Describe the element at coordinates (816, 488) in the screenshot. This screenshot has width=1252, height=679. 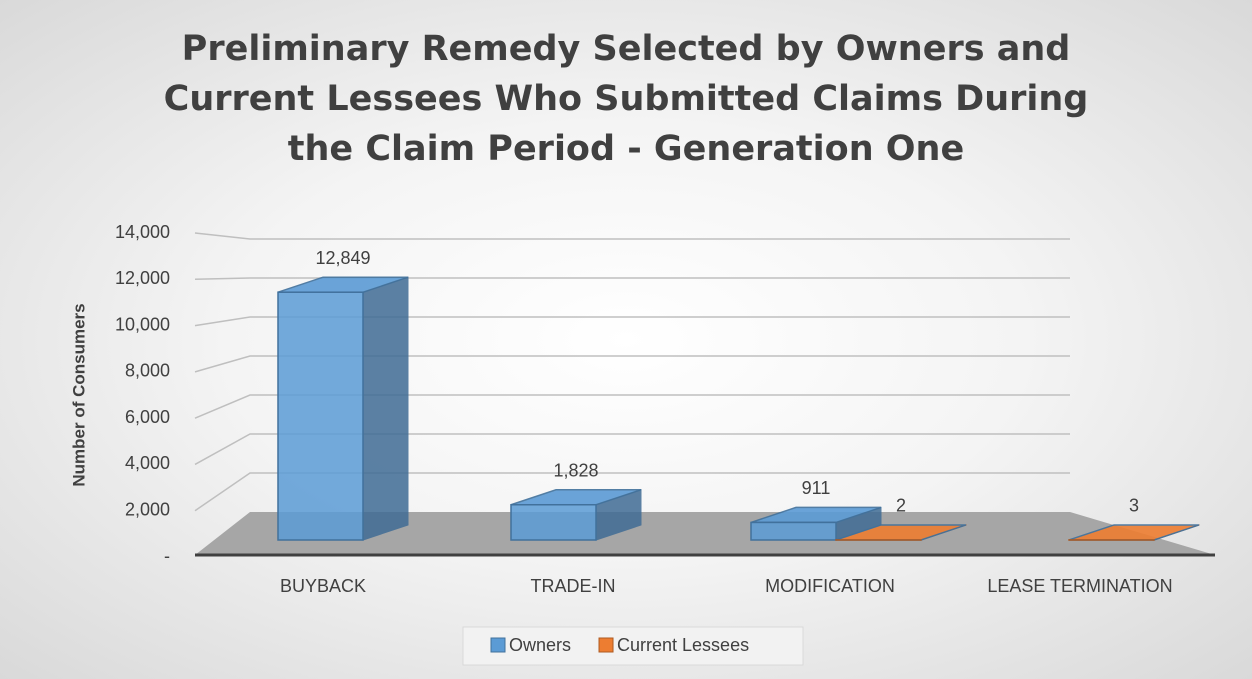
I see `data-label: 911` at that location.